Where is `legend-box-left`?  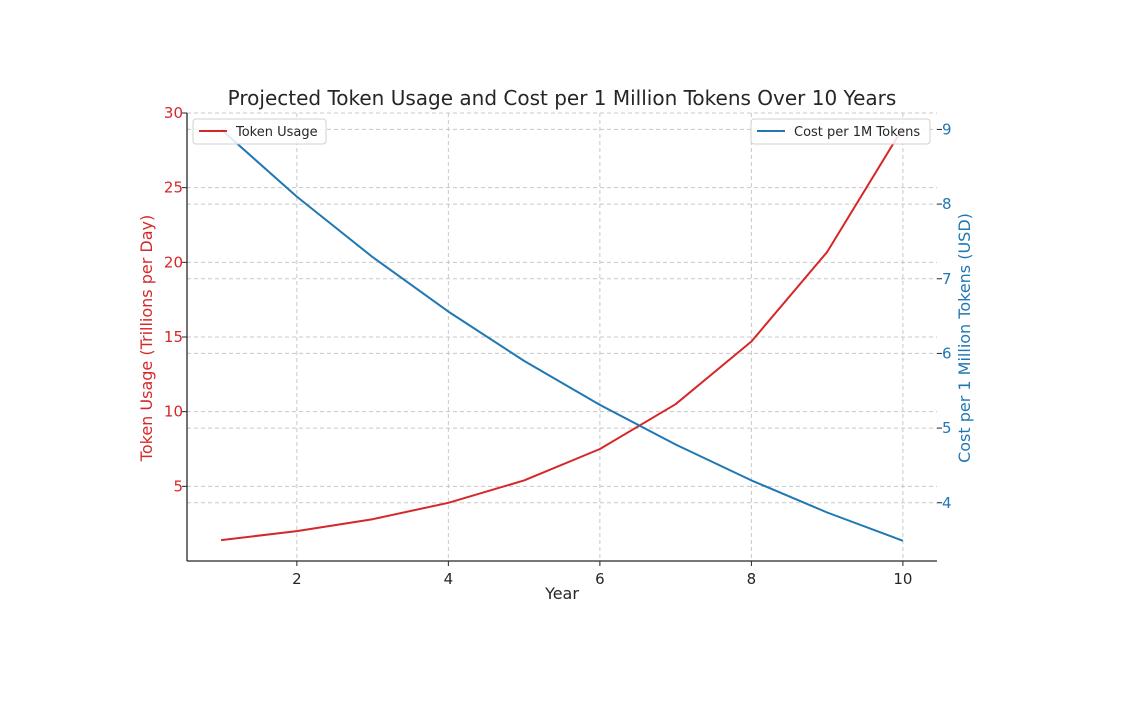 legend-box-left is located at coordinates (259, 131).